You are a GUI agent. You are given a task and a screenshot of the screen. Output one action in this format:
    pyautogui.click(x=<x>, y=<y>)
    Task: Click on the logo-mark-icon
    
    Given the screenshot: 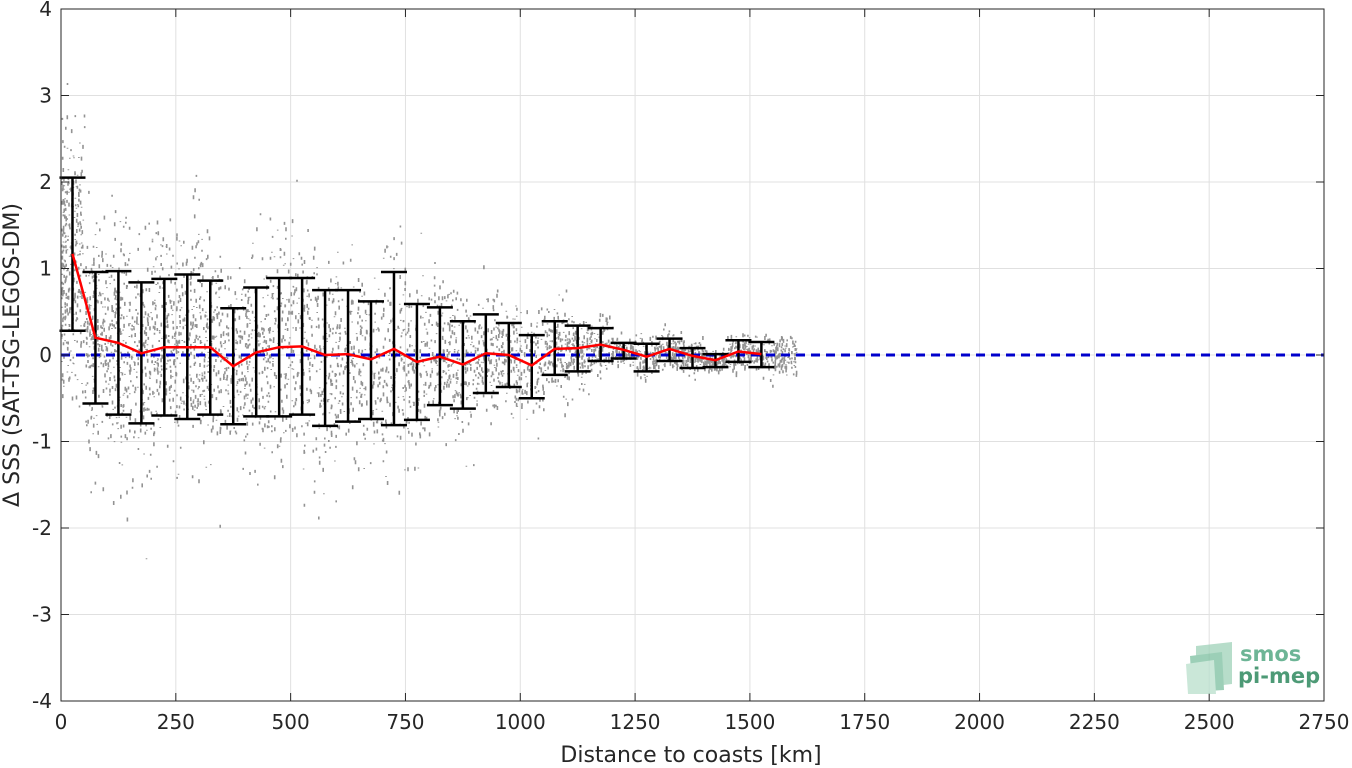 What is the action you would take?
    pyautogui.click(x=1209, y=668)
    